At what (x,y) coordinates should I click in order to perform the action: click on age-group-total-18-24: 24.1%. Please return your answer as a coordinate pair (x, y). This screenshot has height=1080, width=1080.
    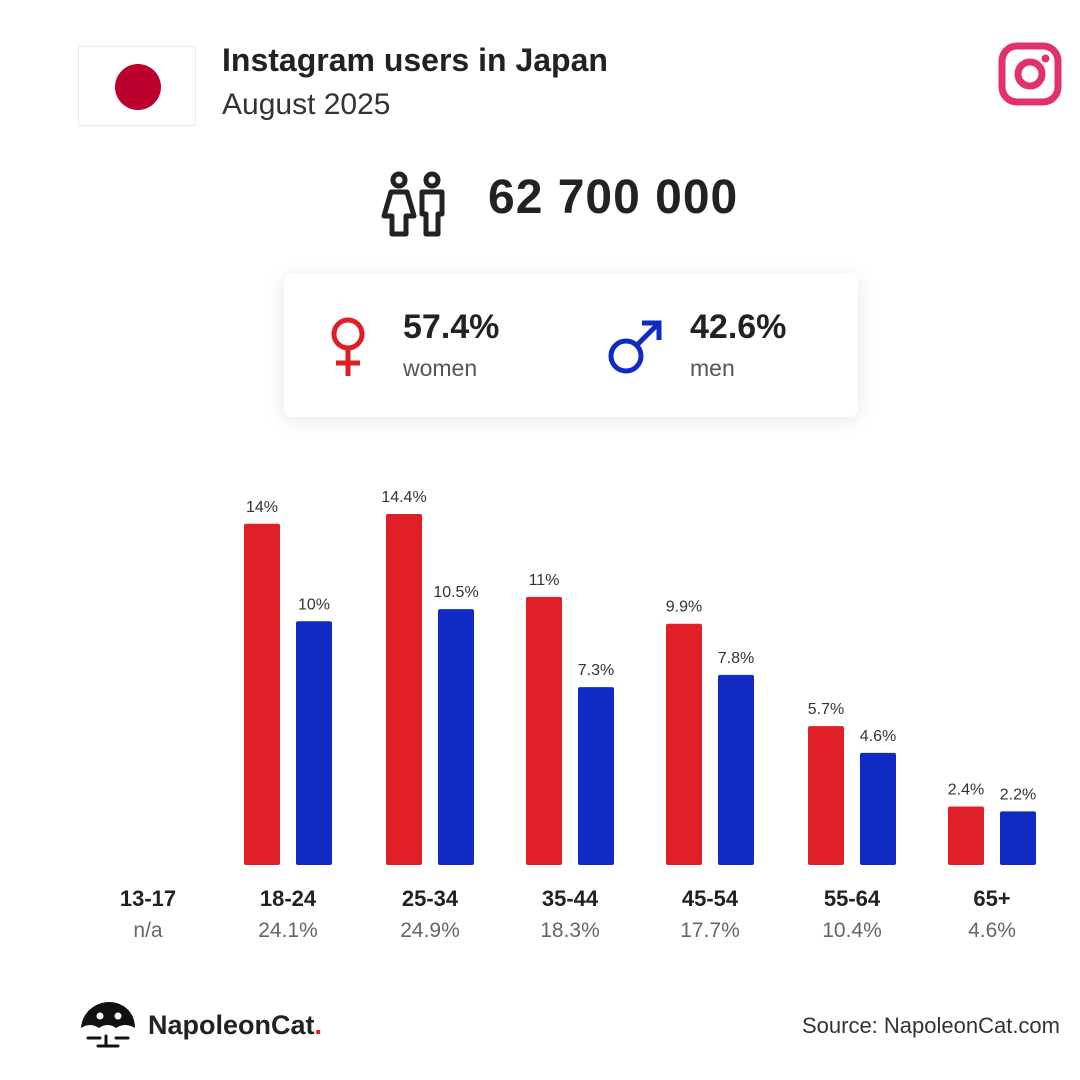
    Looking at the image, I should click on (288, 930).